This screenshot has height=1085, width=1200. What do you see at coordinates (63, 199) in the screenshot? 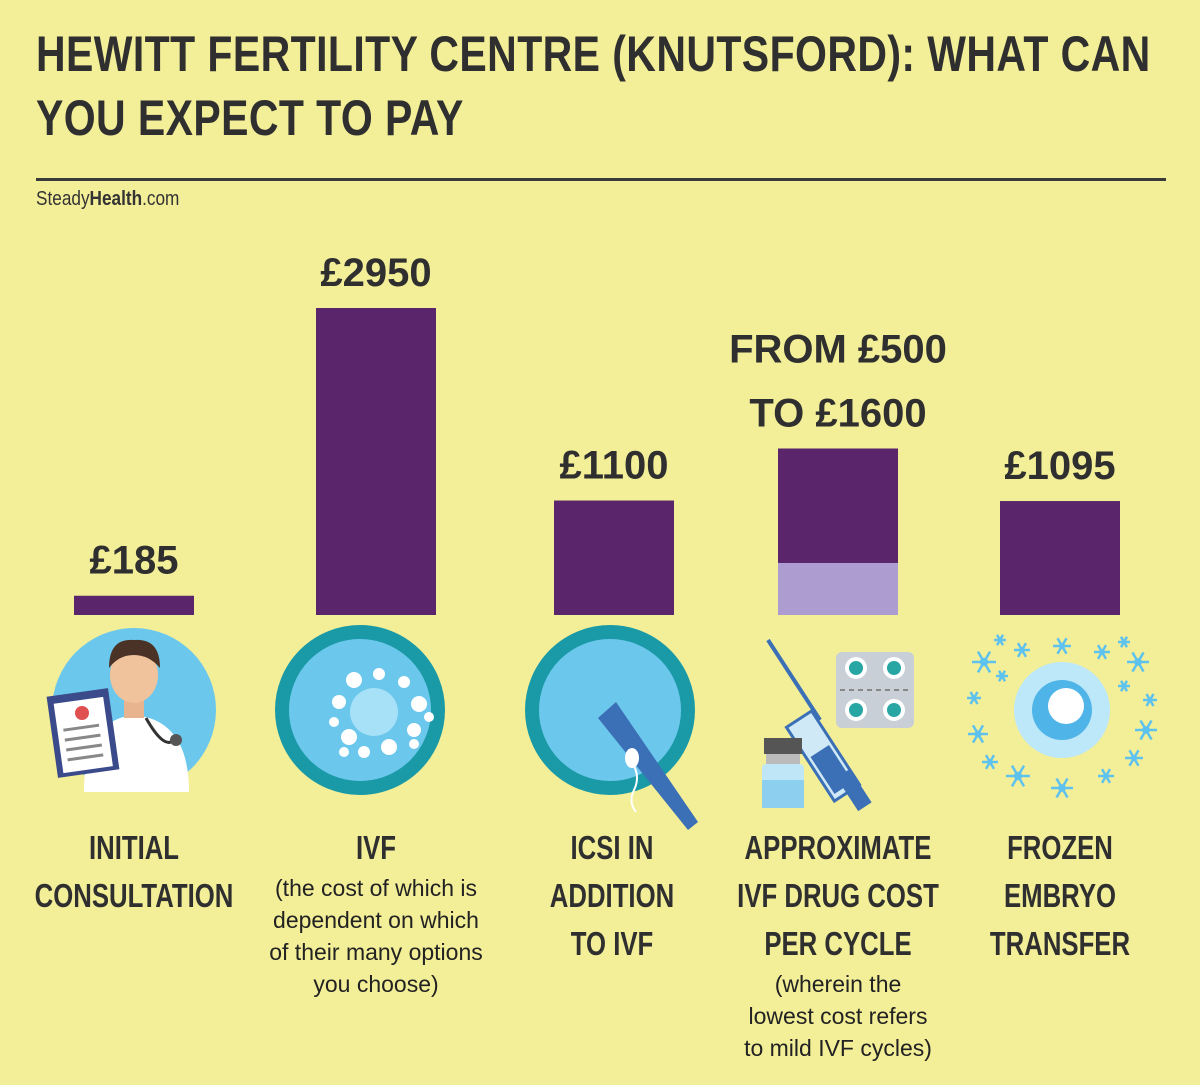
I see `brand-plain: Steady` at bounding box center [63, 199].